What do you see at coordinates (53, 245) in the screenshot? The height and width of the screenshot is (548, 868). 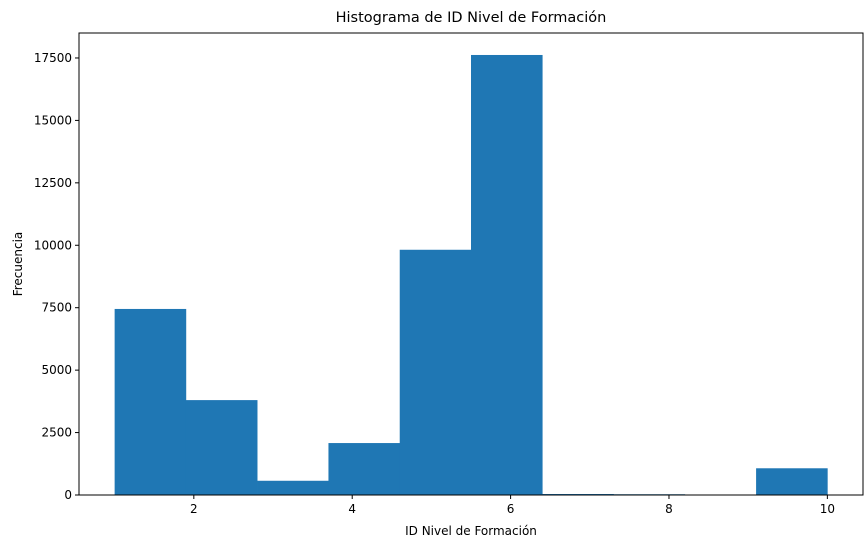 I see `y-tick-label: 10000` at bounding box center [53, 245].